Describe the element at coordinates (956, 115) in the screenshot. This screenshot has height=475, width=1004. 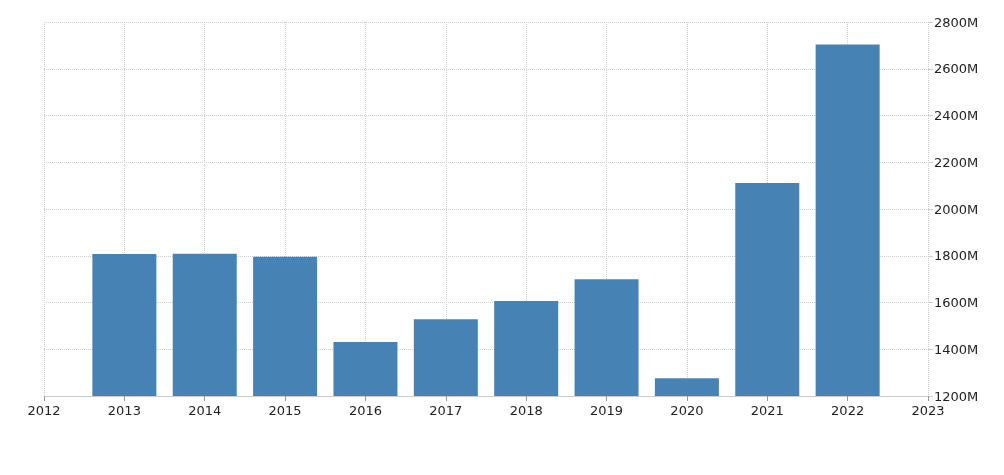
I see `y-tick-label: 2400M` at that location.